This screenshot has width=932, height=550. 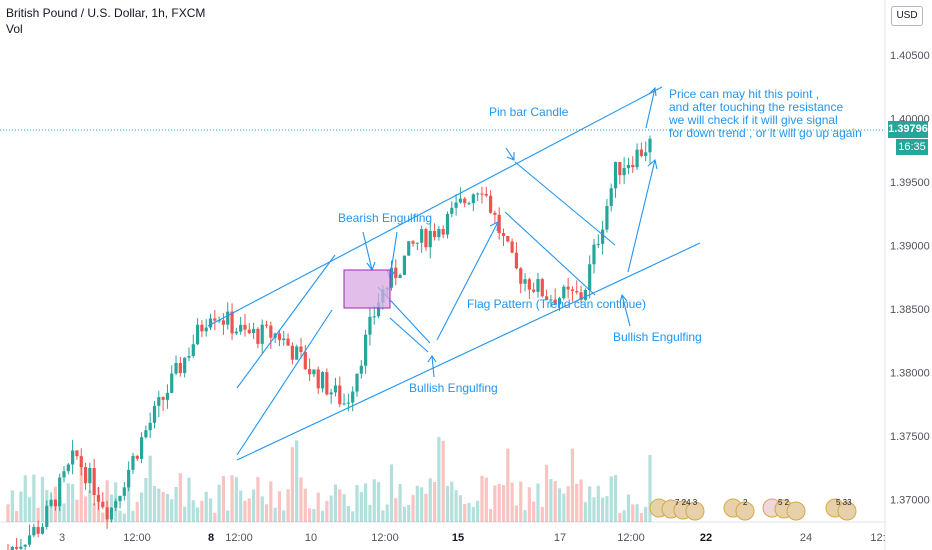 What do you see at coordinates (907, 16) in the screenshot?
I see `currency-button: USD` at bounding box center [907, 16].